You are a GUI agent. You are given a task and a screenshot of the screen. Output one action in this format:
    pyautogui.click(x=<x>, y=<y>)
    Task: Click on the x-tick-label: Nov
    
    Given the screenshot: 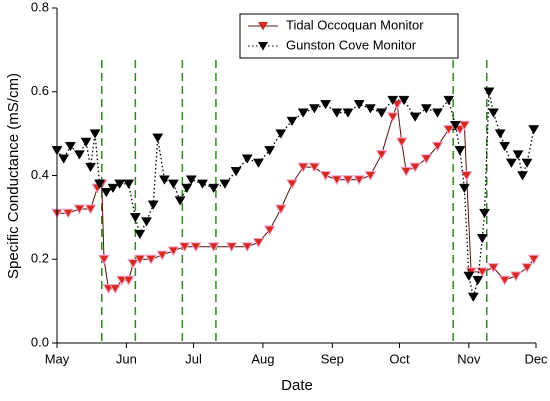 What is the action you would take?
    pyautogui.click(x=469, y=358)
    